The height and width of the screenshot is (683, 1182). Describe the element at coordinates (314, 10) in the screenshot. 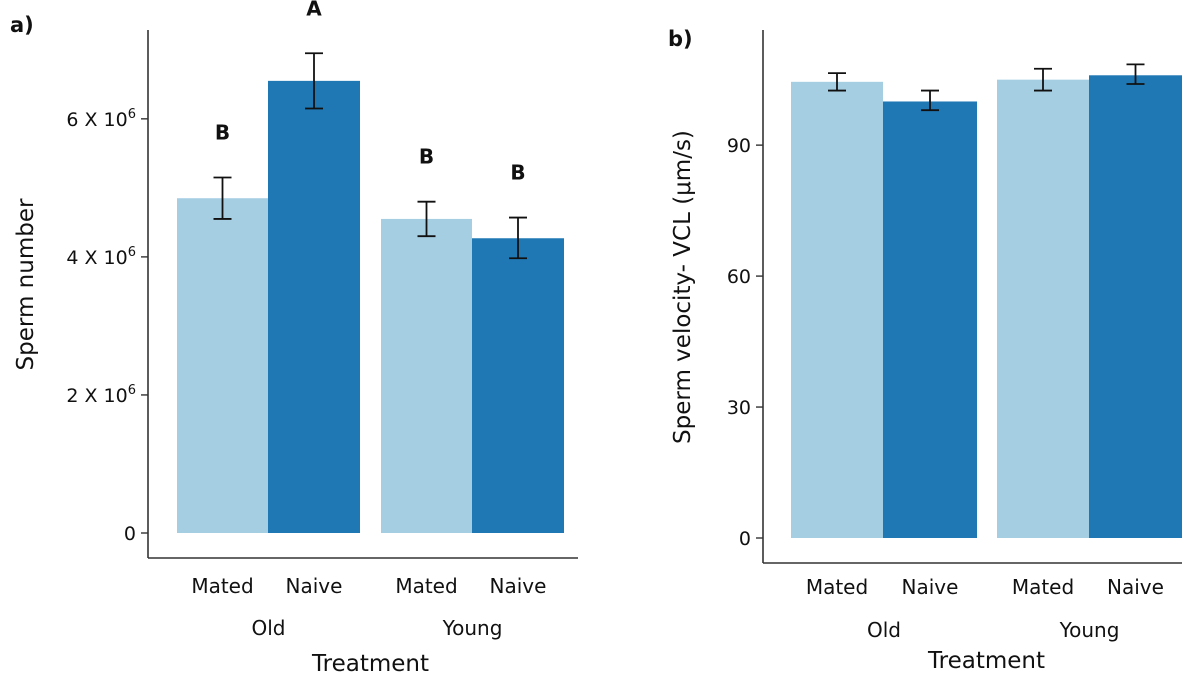

I see `significance-letter: A` at that location.